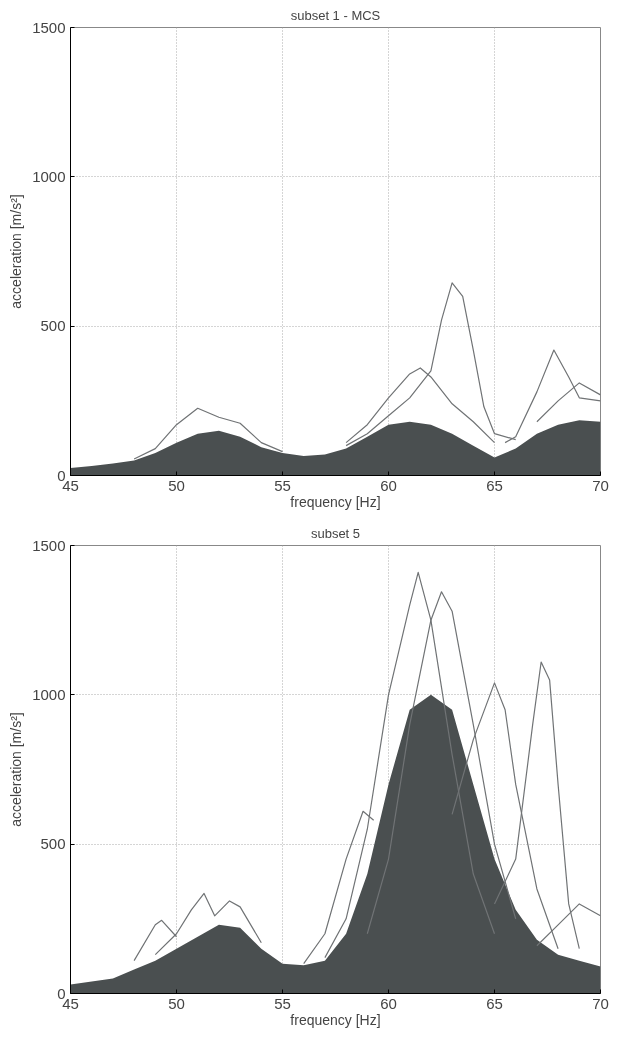 Image resolution: width=633 pixels, height=1040 pixels. I want to click on line-series, so click(208, 433).